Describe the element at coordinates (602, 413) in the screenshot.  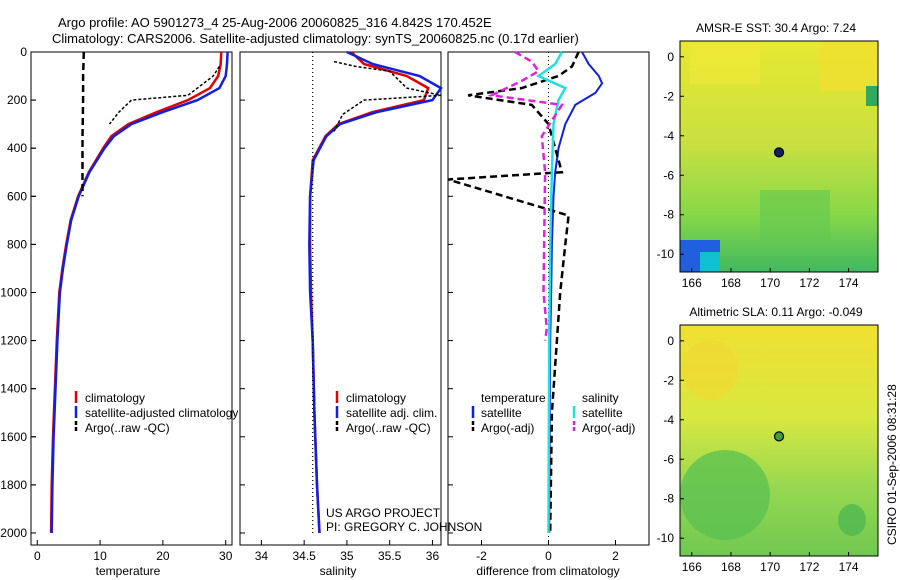
I see `legend-diff-sal-satellite: satellite` at that location.